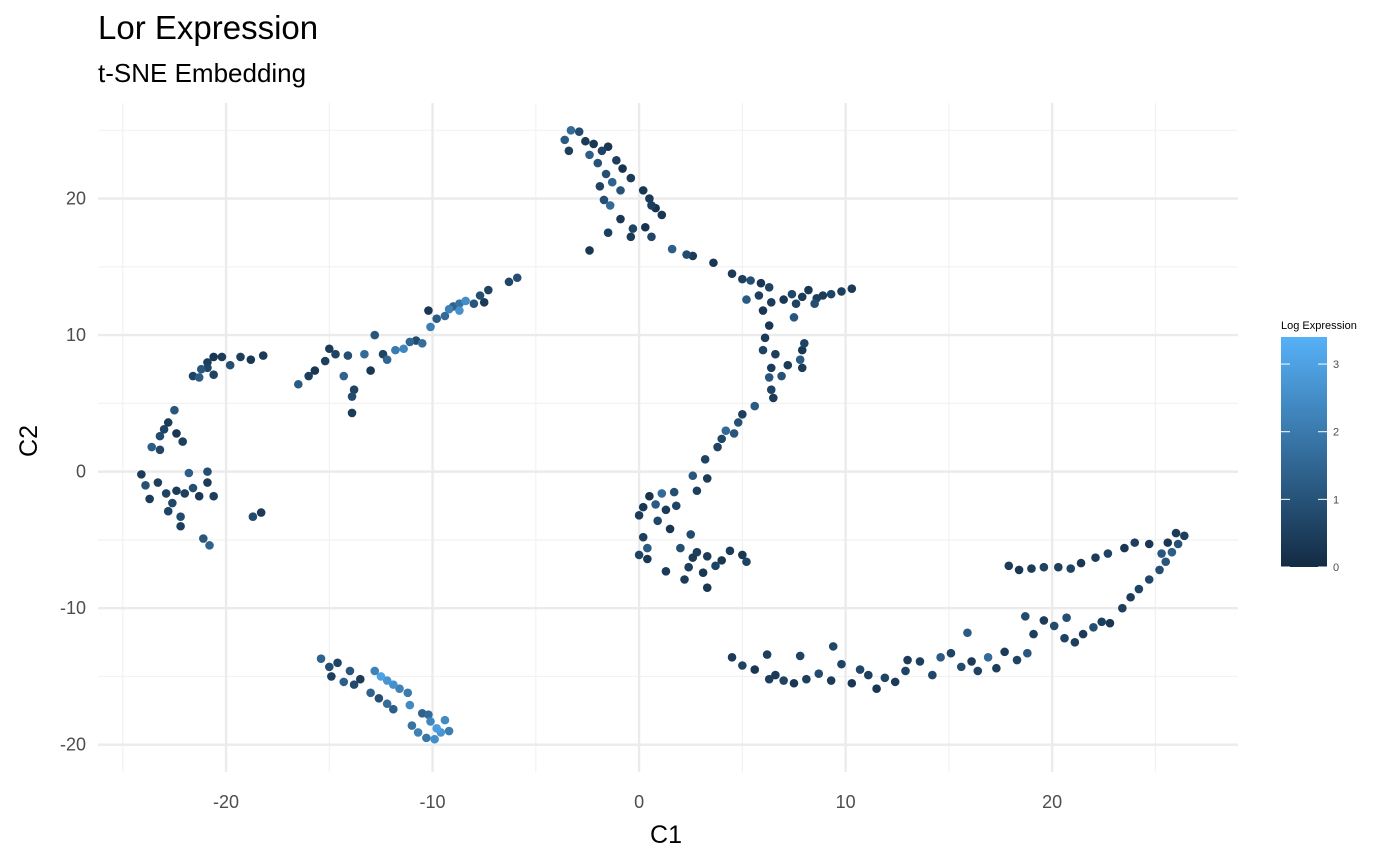  What do you see at coordinates (1336, 365) in the screenshot?
I see `legend-tick-label: 3` at bounding box center [1336, 365].